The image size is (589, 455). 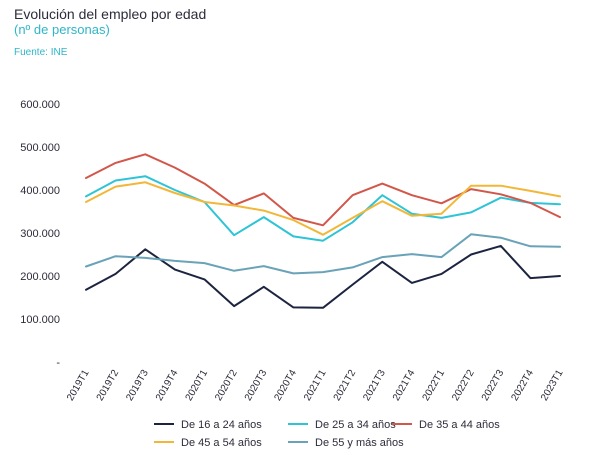 What do you see at coordinates (40, 148) in the screenshot?
I see `y-tick-label: 500.000` at bounding box center [40, 148].